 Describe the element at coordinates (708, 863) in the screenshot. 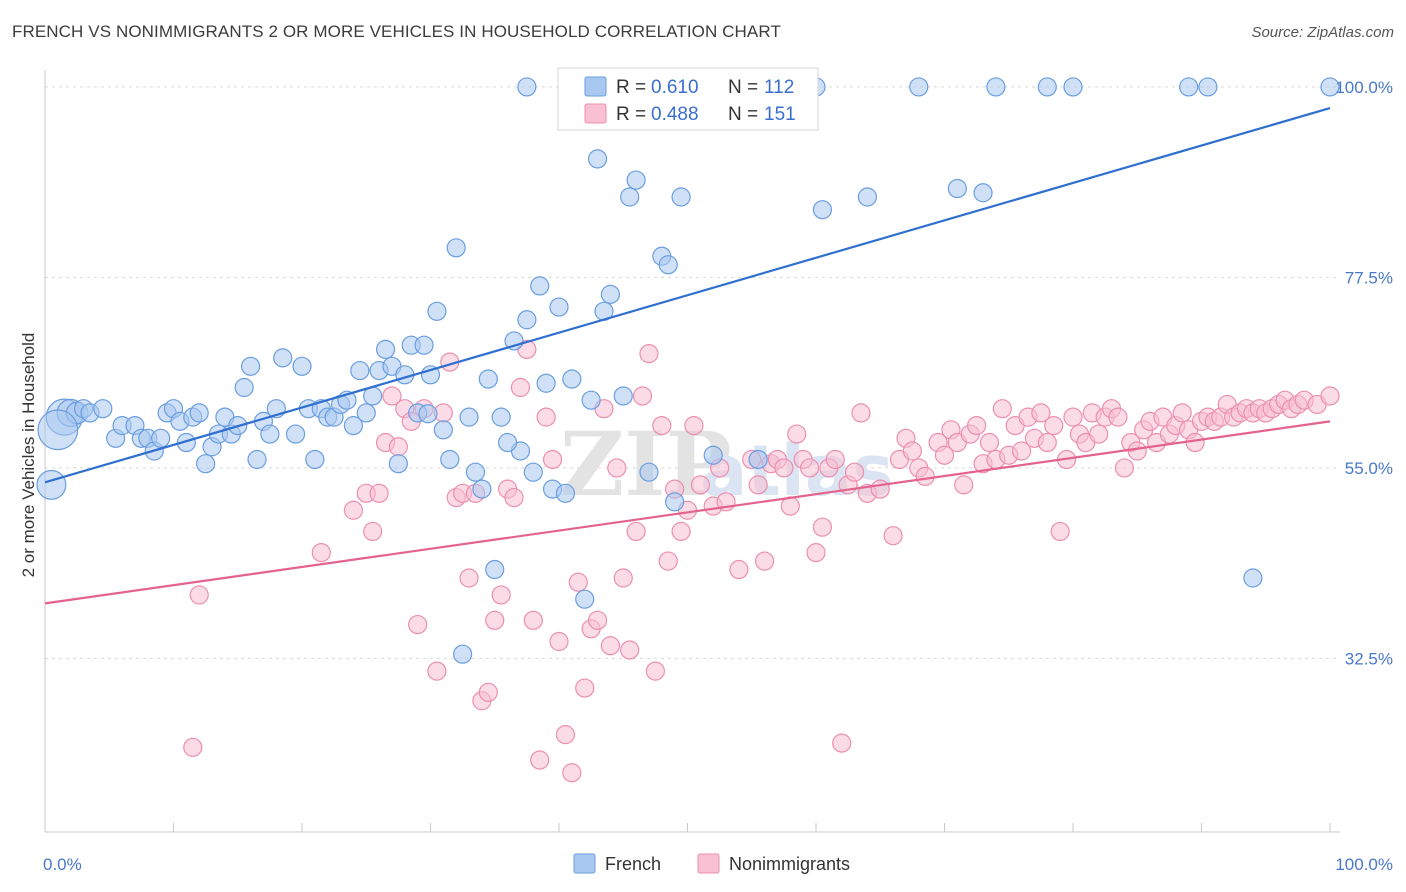

I see `bottom-legend-swatch-nonimmigrants` at that location.